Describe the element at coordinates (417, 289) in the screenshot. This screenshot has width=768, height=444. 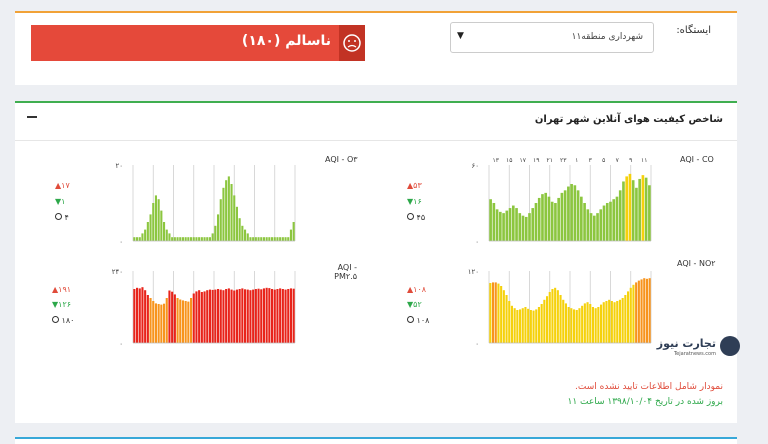
I see `stat-max-no2: ▲۱۰۸` at that location.